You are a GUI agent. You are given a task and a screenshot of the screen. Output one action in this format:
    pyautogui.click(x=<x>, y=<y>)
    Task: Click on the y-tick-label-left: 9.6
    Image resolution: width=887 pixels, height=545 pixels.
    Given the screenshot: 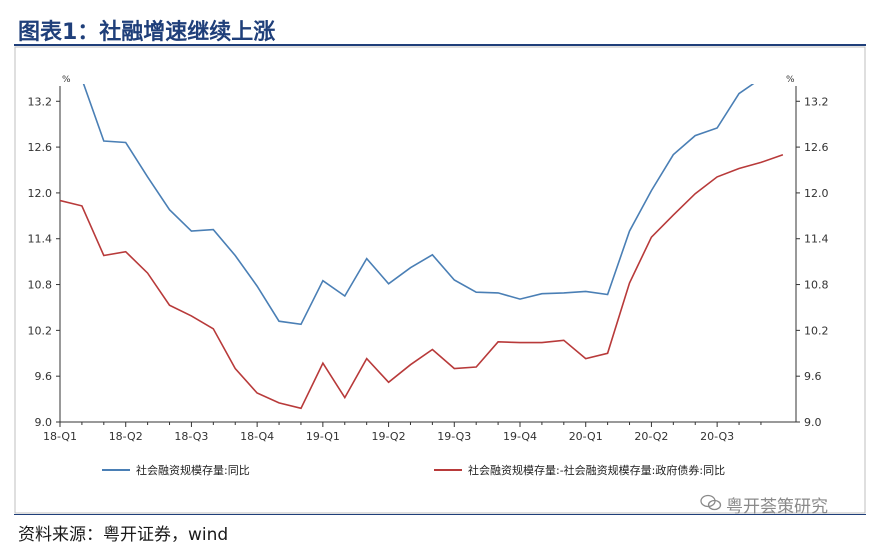 What is the action you would take?
    pyautogui.click(x=44, y=376)
    